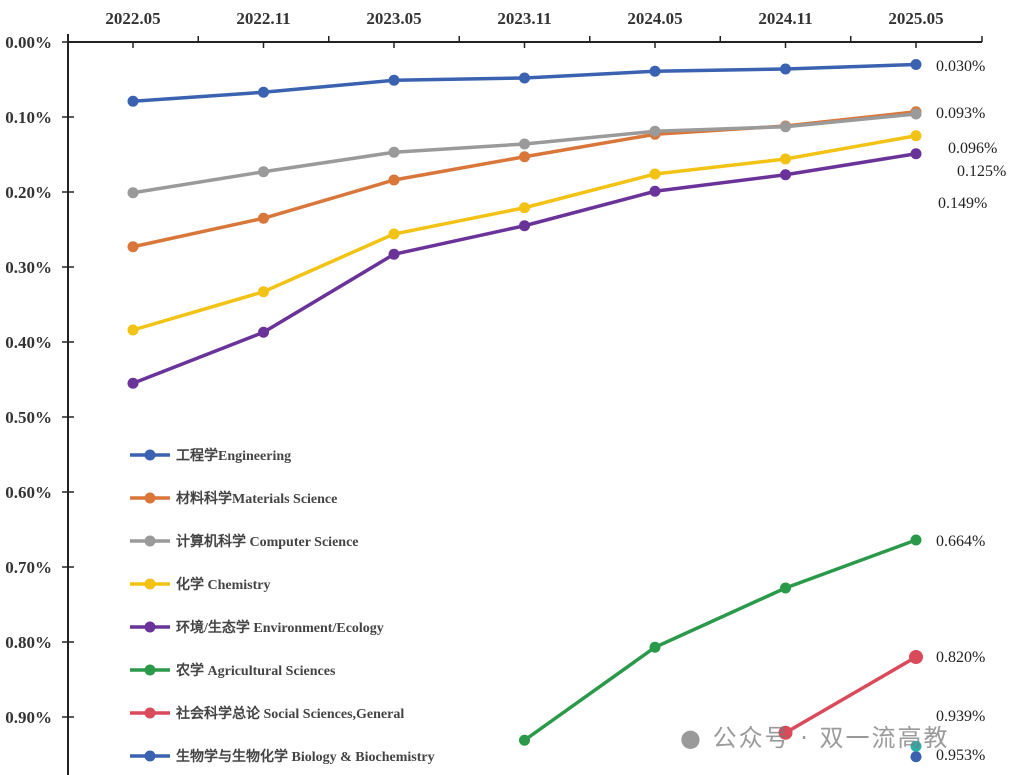 This screenshot has width=1017, height=775. I want to click on y-tick-label: 0.70%, so click(28, 567).